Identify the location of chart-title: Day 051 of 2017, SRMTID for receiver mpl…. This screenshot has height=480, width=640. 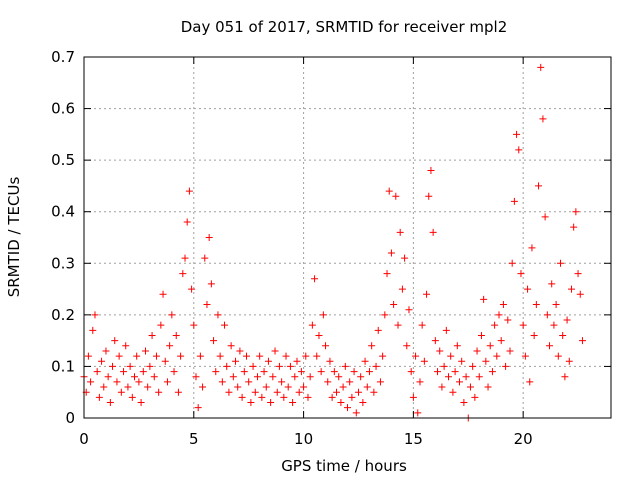
(344, 27).